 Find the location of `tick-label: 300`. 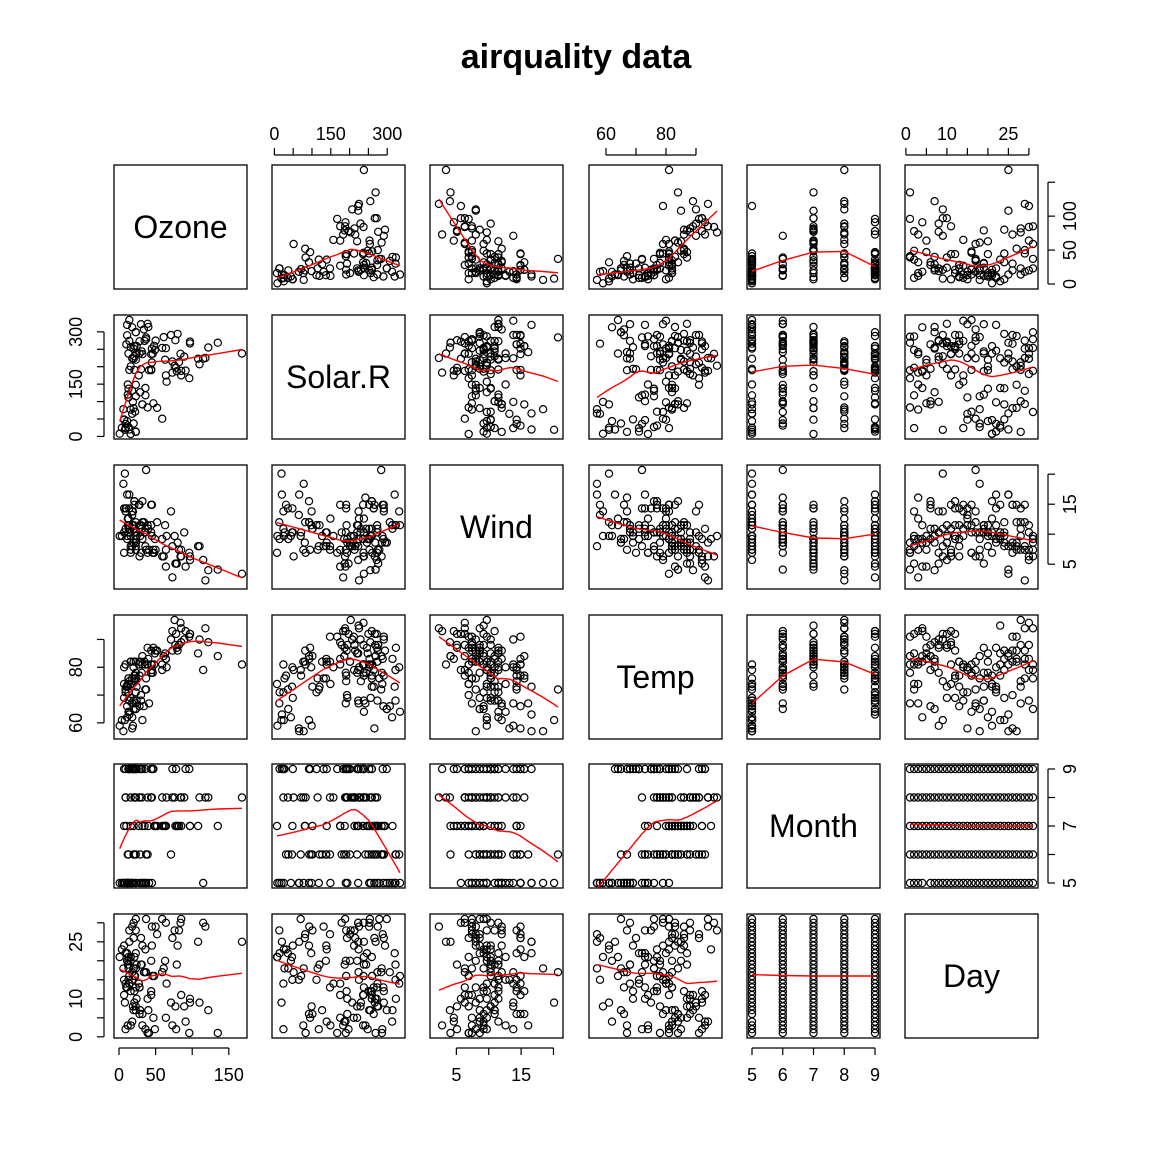

tick-label: 300 is located at coordinates (76, 332).